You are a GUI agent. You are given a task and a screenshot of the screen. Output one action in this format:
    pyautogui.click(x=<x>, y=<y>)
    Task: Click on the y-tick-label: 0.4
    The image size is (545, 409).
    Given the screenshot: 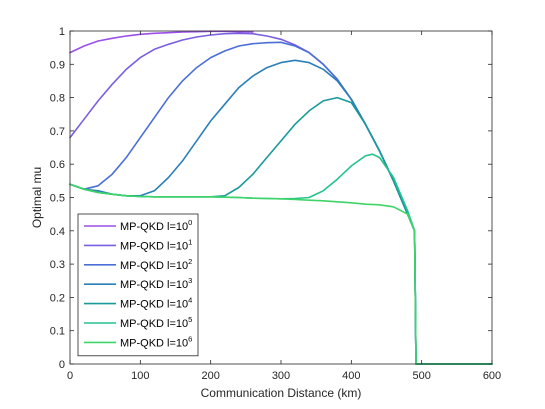 What is the action you would take?
    pyautogui.click(x=57, y=232)
    